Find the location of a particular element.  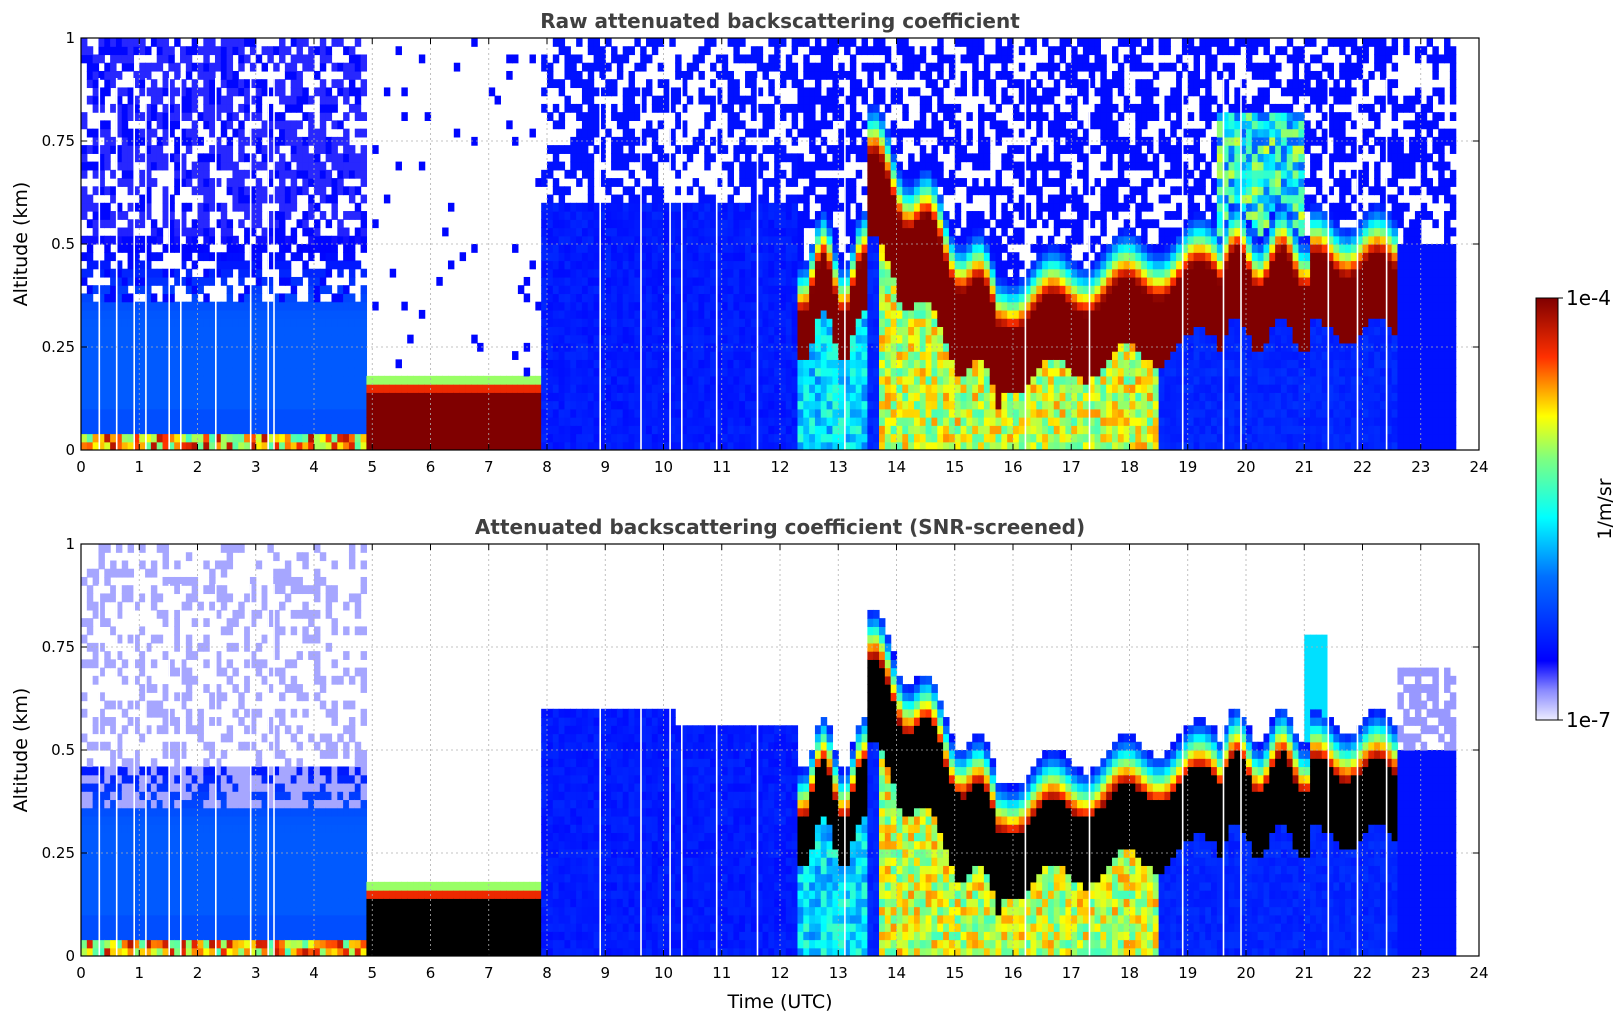

panel-screened-ylabel: Altitude (km) is located at coordinates (21, 750).